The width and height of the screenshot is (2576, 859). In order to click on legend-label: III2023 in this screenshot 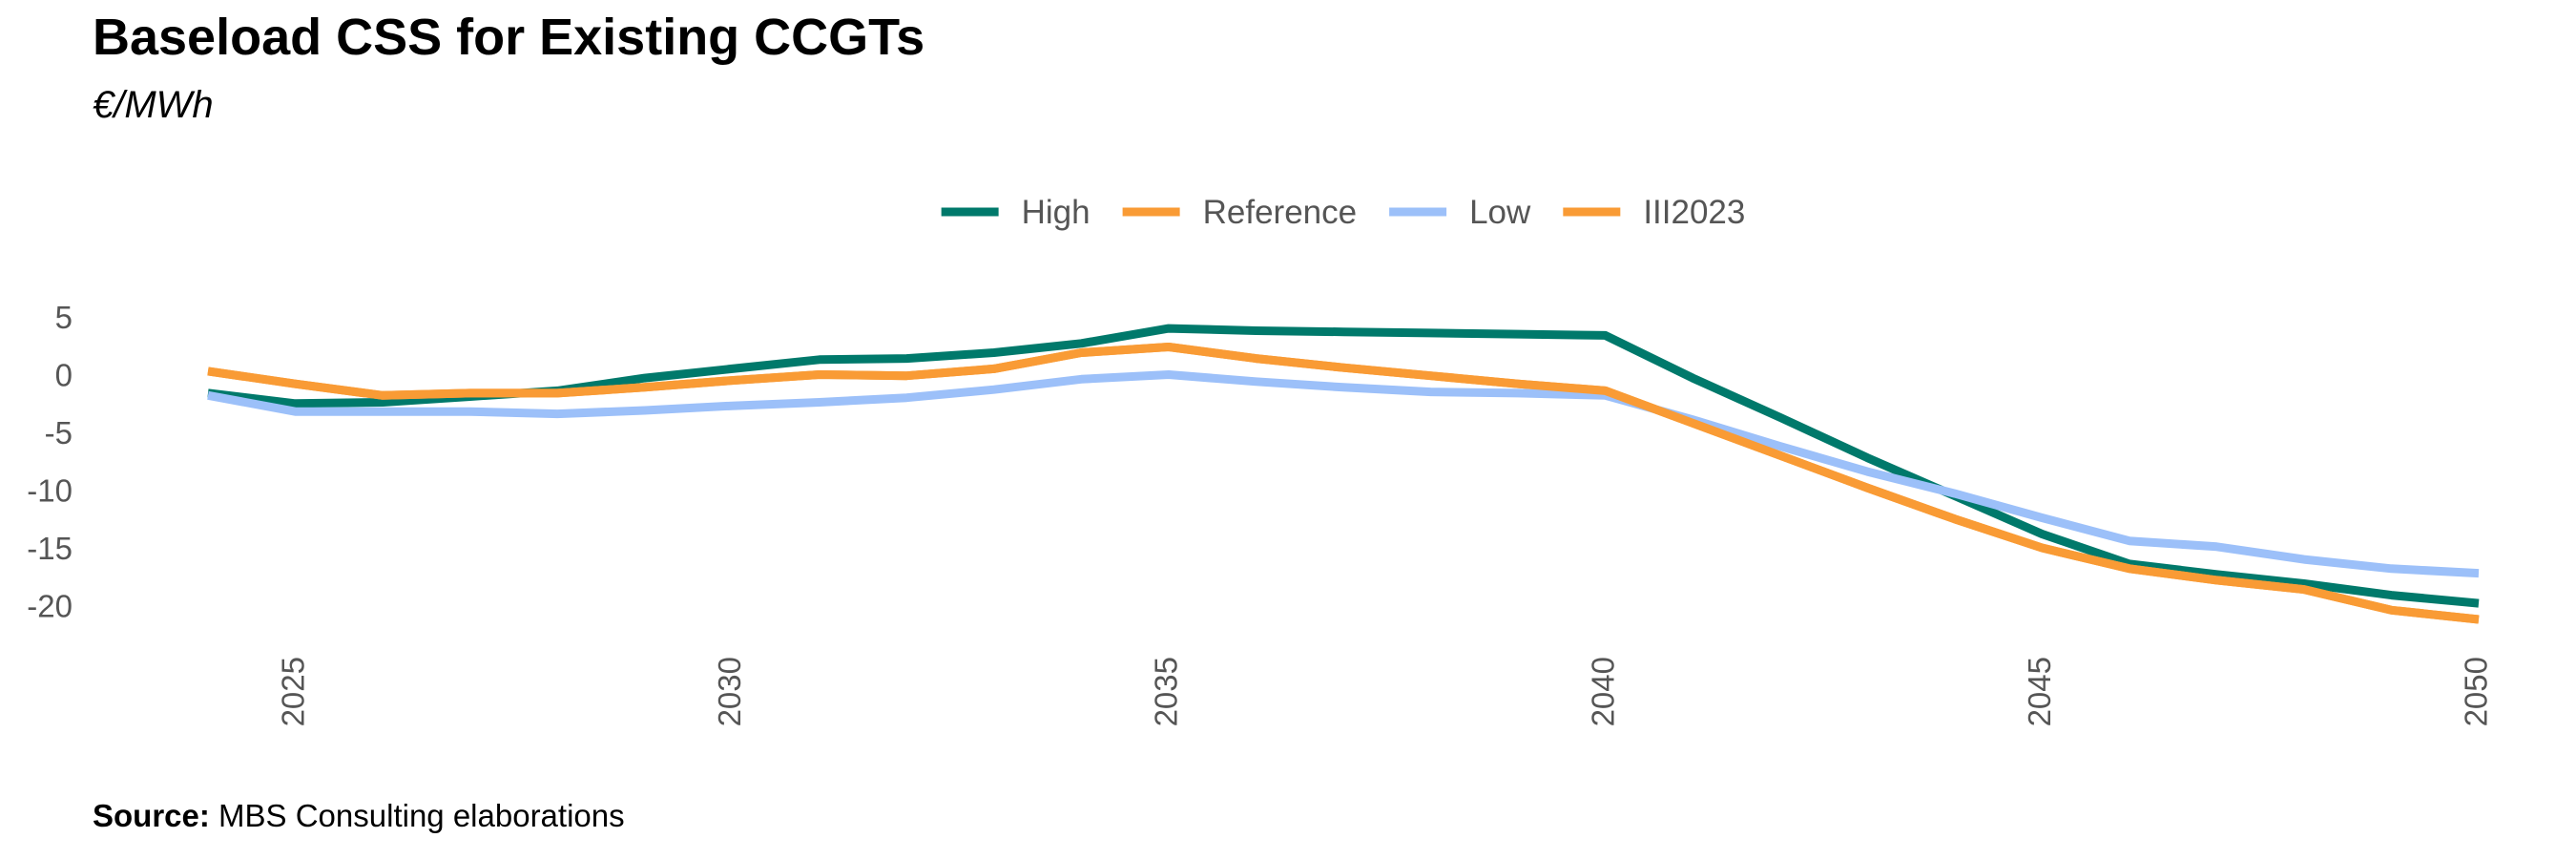, I will do `click(1694, 212)`.